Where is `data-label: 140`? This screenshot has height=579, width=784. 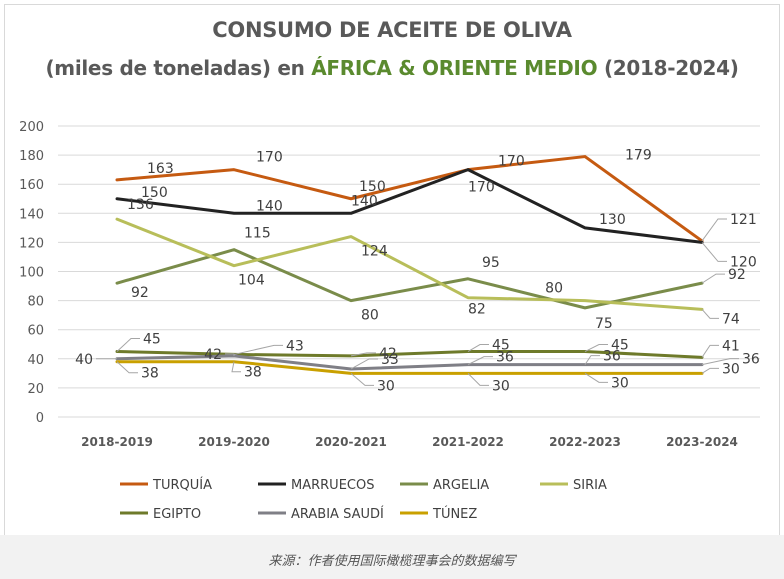
data-label: 140 is located at coordinates (269, 206).